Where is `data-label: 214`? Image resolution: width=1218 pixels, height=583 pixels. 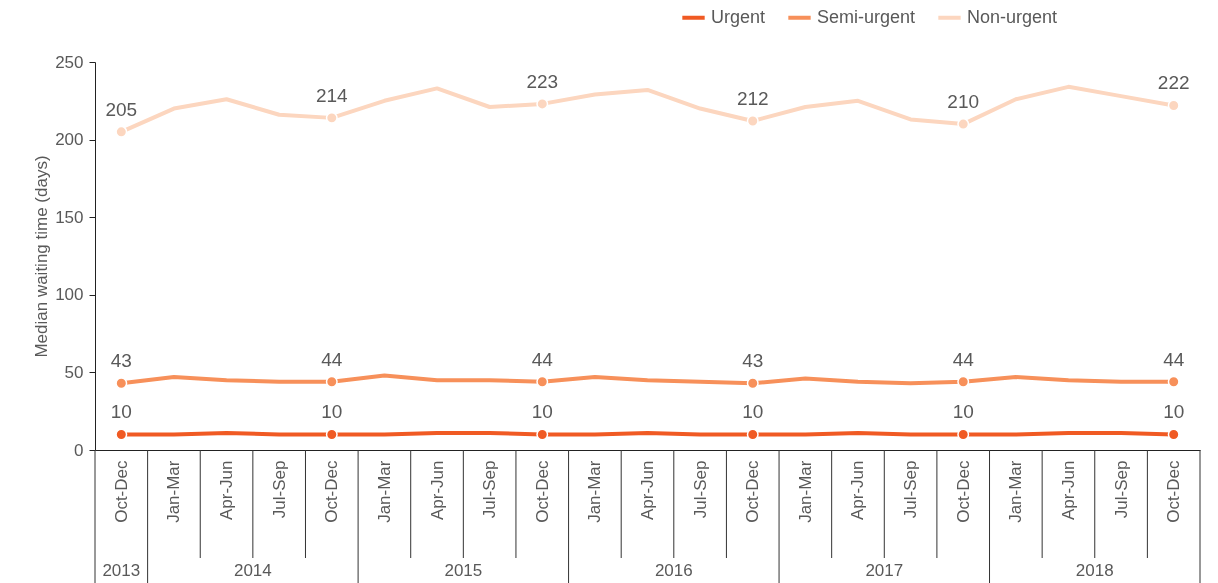
data-label: 214 is located at coordinates (332, 95).